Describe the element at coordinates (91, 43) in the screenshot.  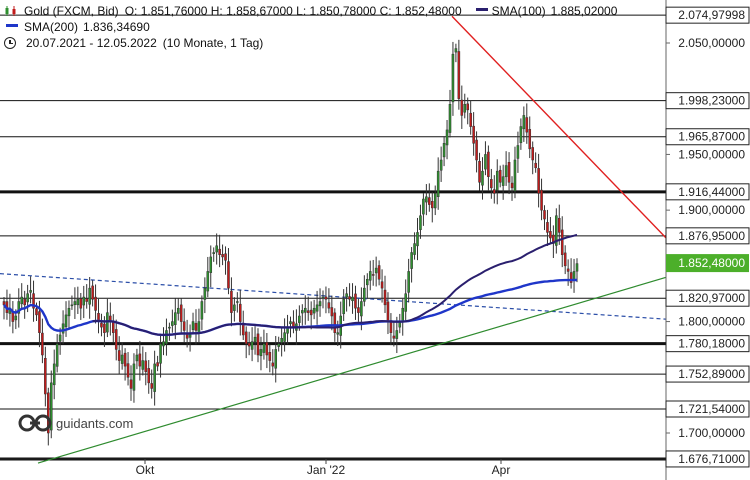
I see `date-range: 20.07.2021 - 12.05.2022` at that location.